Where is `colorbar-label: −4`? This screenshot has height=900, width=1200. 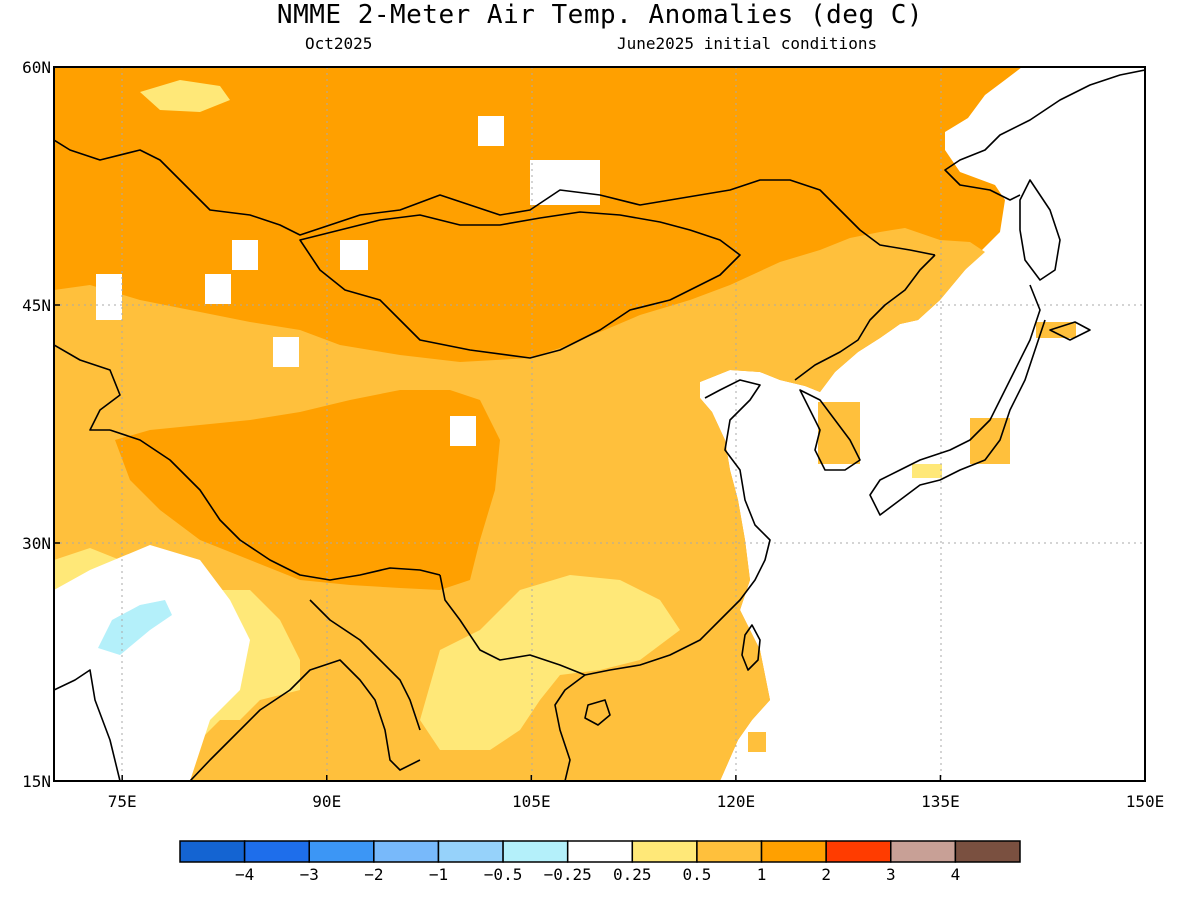 colorbar-label: −4 is located at coordinates (244, 874).